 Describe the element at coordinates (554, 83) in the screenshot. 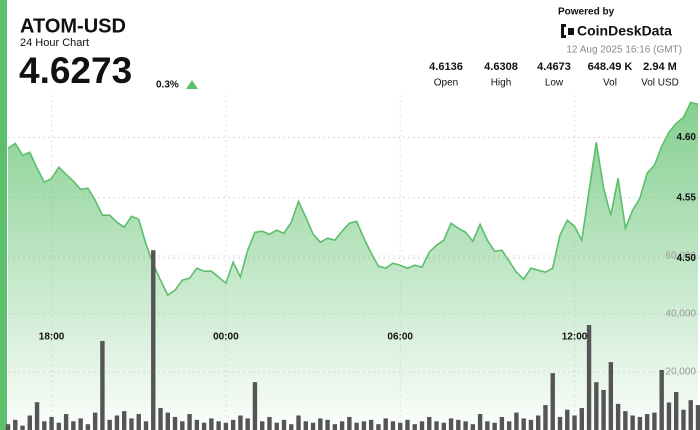

I see `stat-label: Low` at that location.